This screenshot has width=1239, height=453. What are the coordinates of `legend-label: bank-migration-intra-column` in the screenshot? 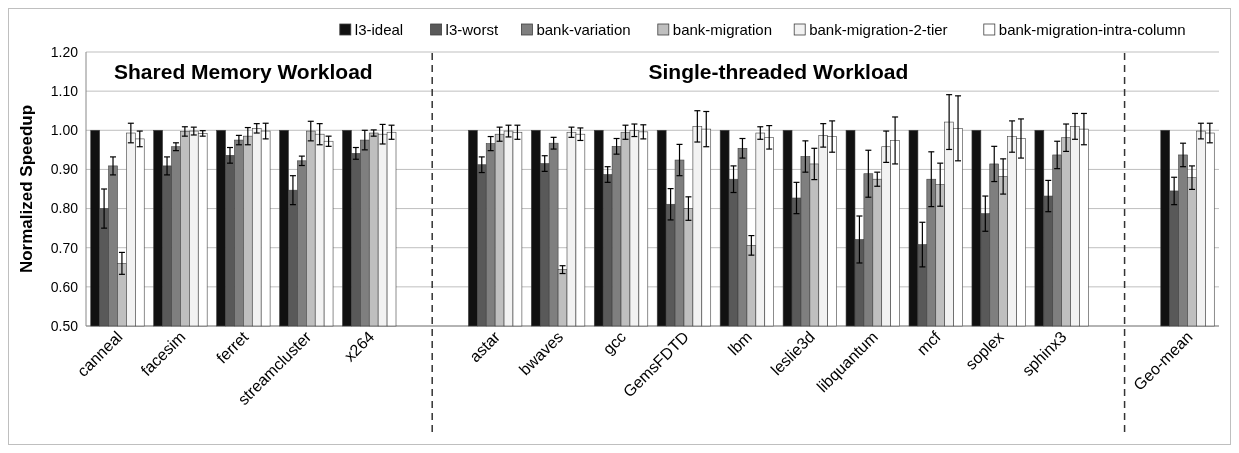 It's located at (1092, 30).